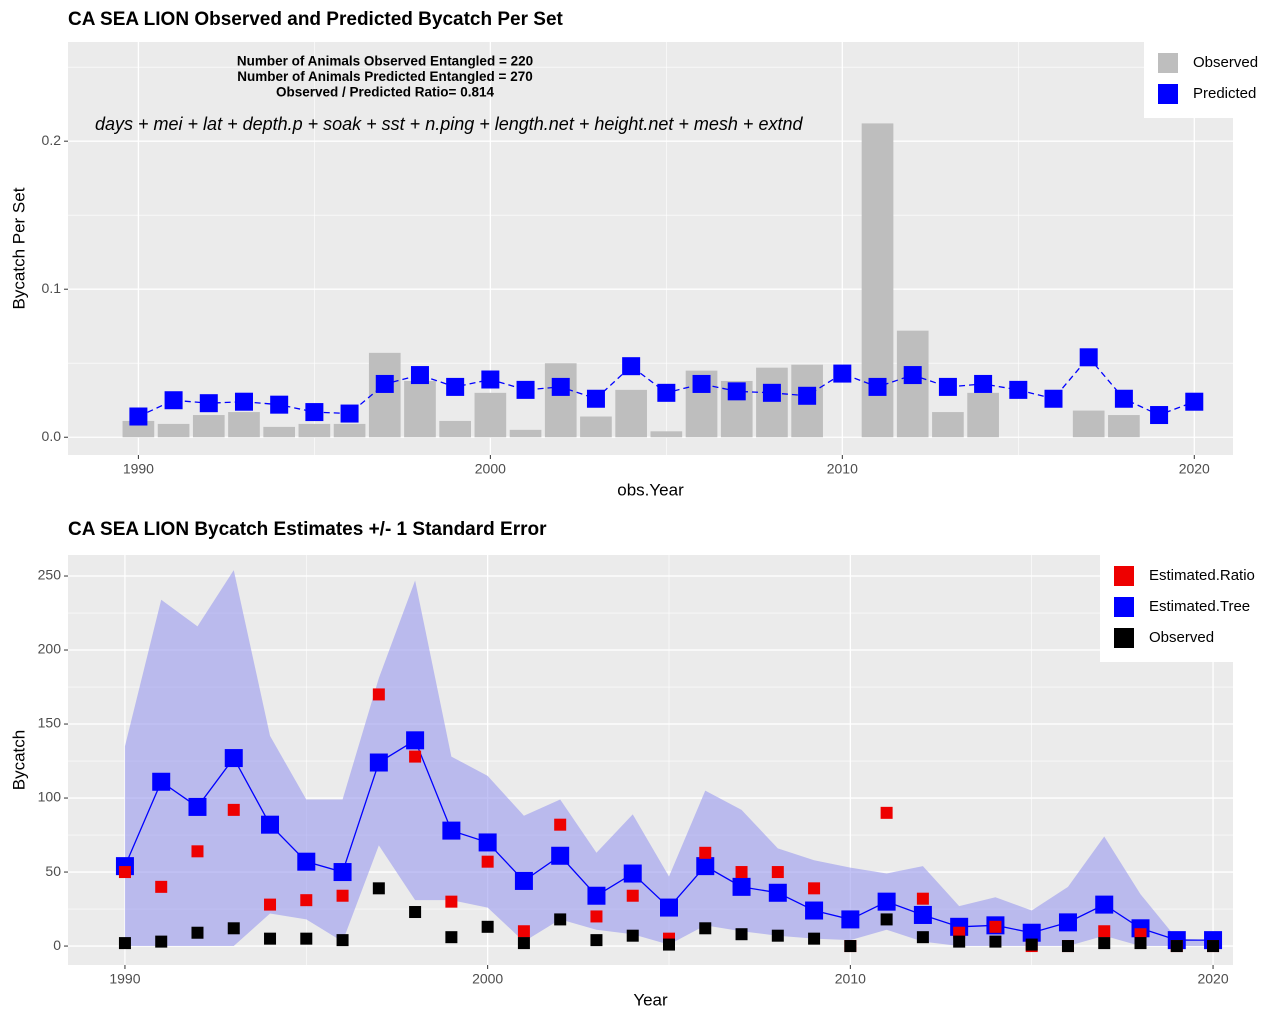 This screenshot has width=1262, height=1010. Describe the element at coordinates (18, 248) in the screenshot. I see `y-axis-title: Bycatch Per Set` at that location.